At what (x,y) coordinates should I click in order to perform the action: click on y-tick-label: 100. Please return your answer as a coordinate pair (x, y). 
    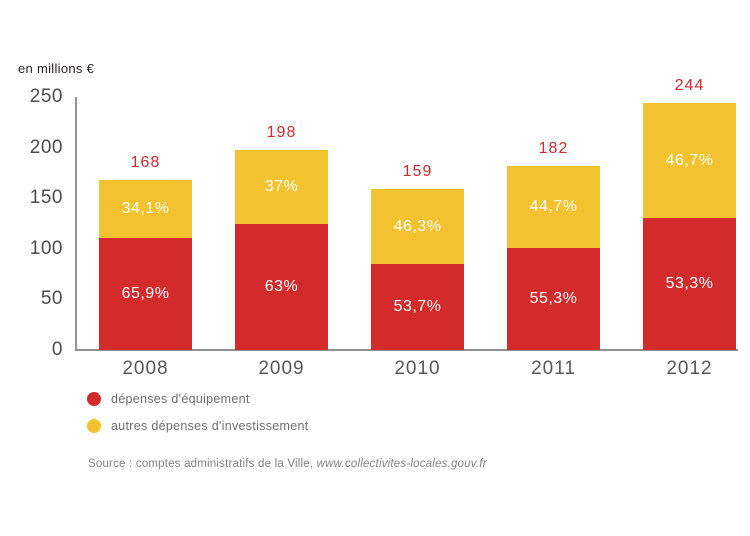
    Looking at the image, I should click on (46, 248).